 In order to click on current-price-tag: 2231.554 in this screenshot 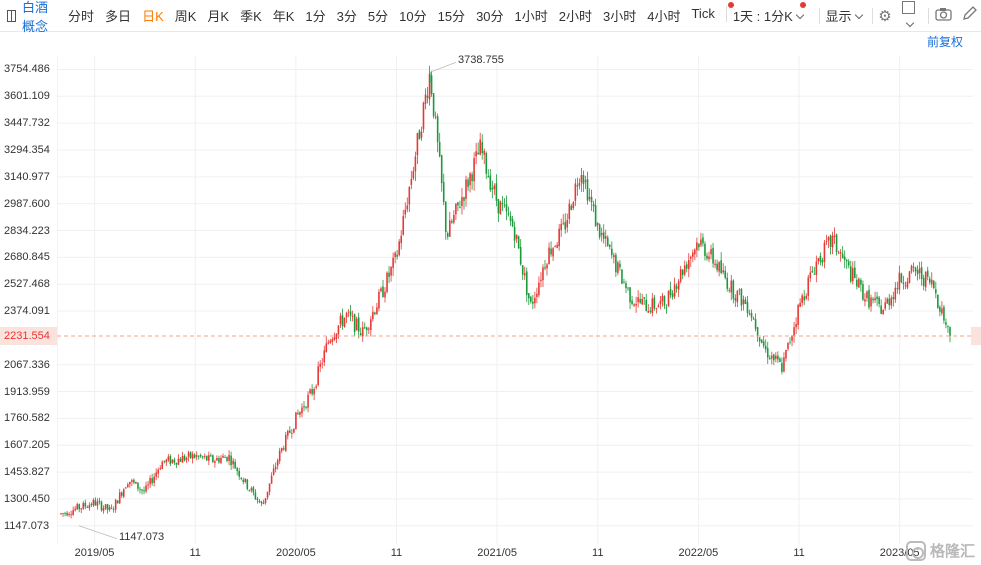, I will do `click(28, 335)`.